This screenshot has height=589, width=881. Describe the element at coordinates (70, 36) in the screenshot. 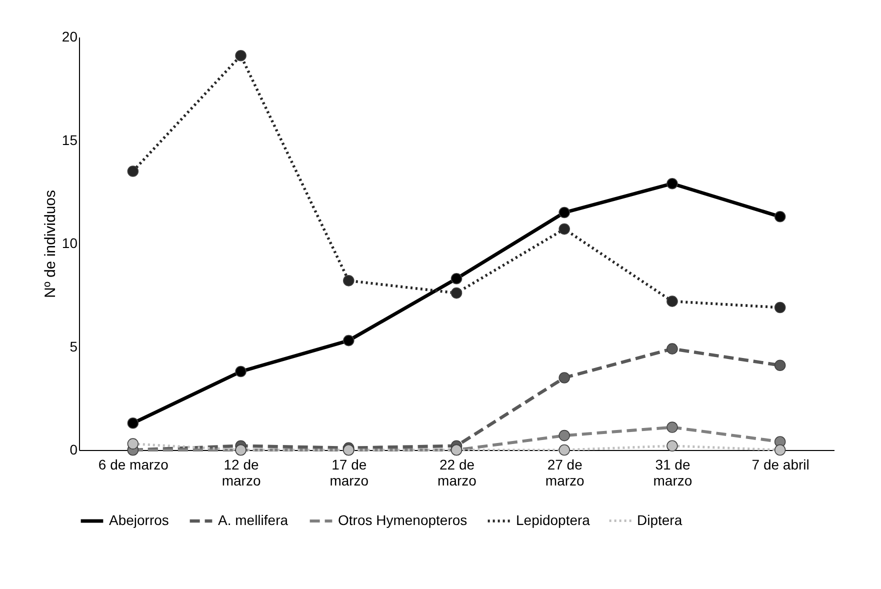

I see `y-tick-label: 20` at that location.